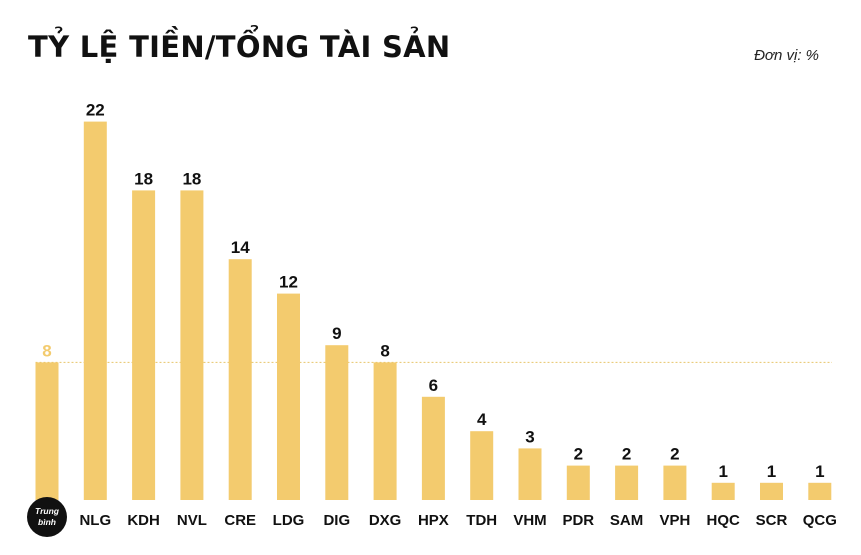 The height and width of the screenshot is (555, 861). What do you see at coordinates (143, 520) in the screenshot?
I see `category-label-kdh: KDH` at bounding box center [143, 520].